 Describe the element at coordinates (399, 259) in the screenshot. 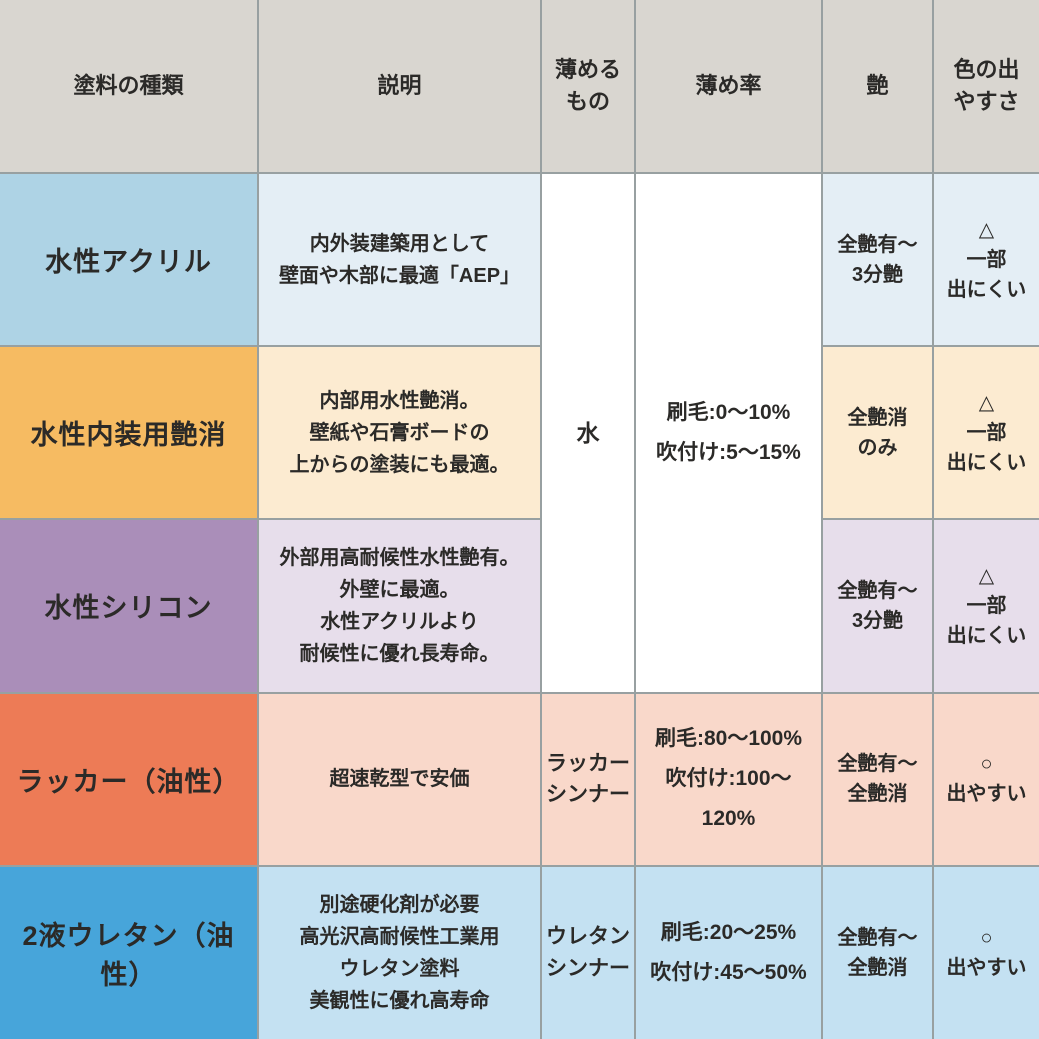

I see `cell-description-water-acrylic: 内外装建築用として 壁面や木部に最適「AEP」` at that location.